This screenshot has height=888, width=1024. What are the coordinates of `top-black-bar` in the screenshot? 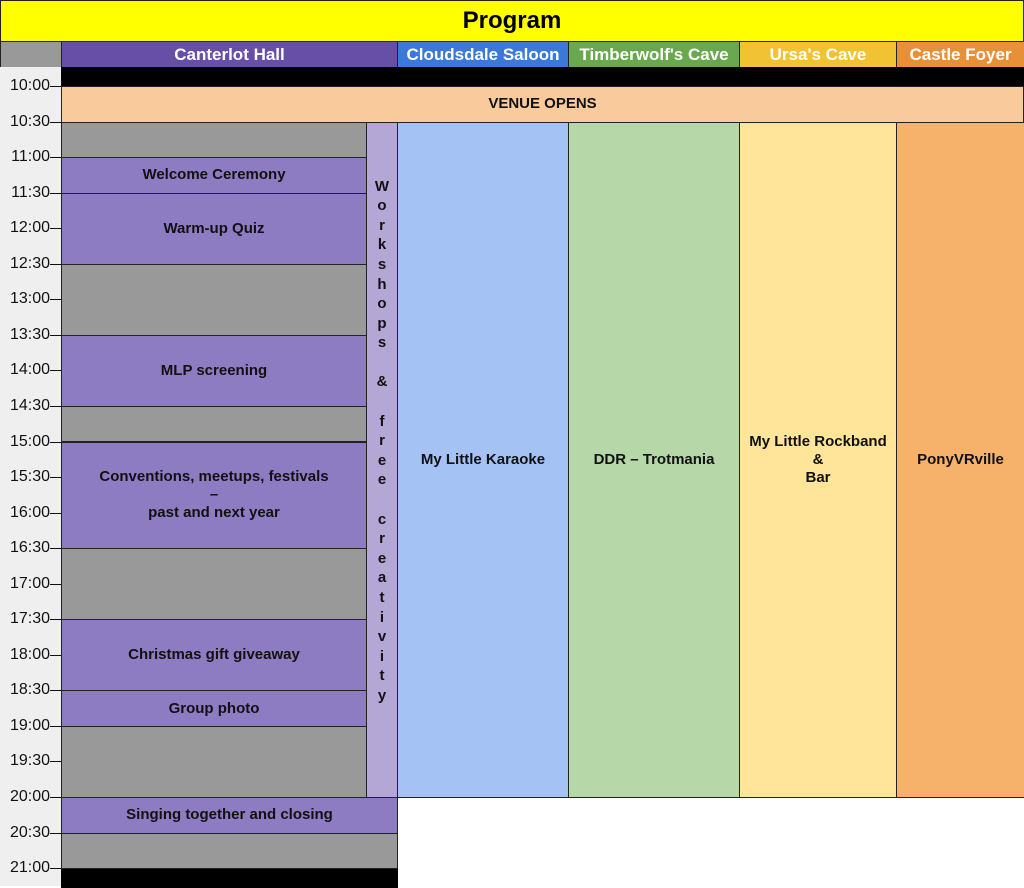 It's located at (542, 77).